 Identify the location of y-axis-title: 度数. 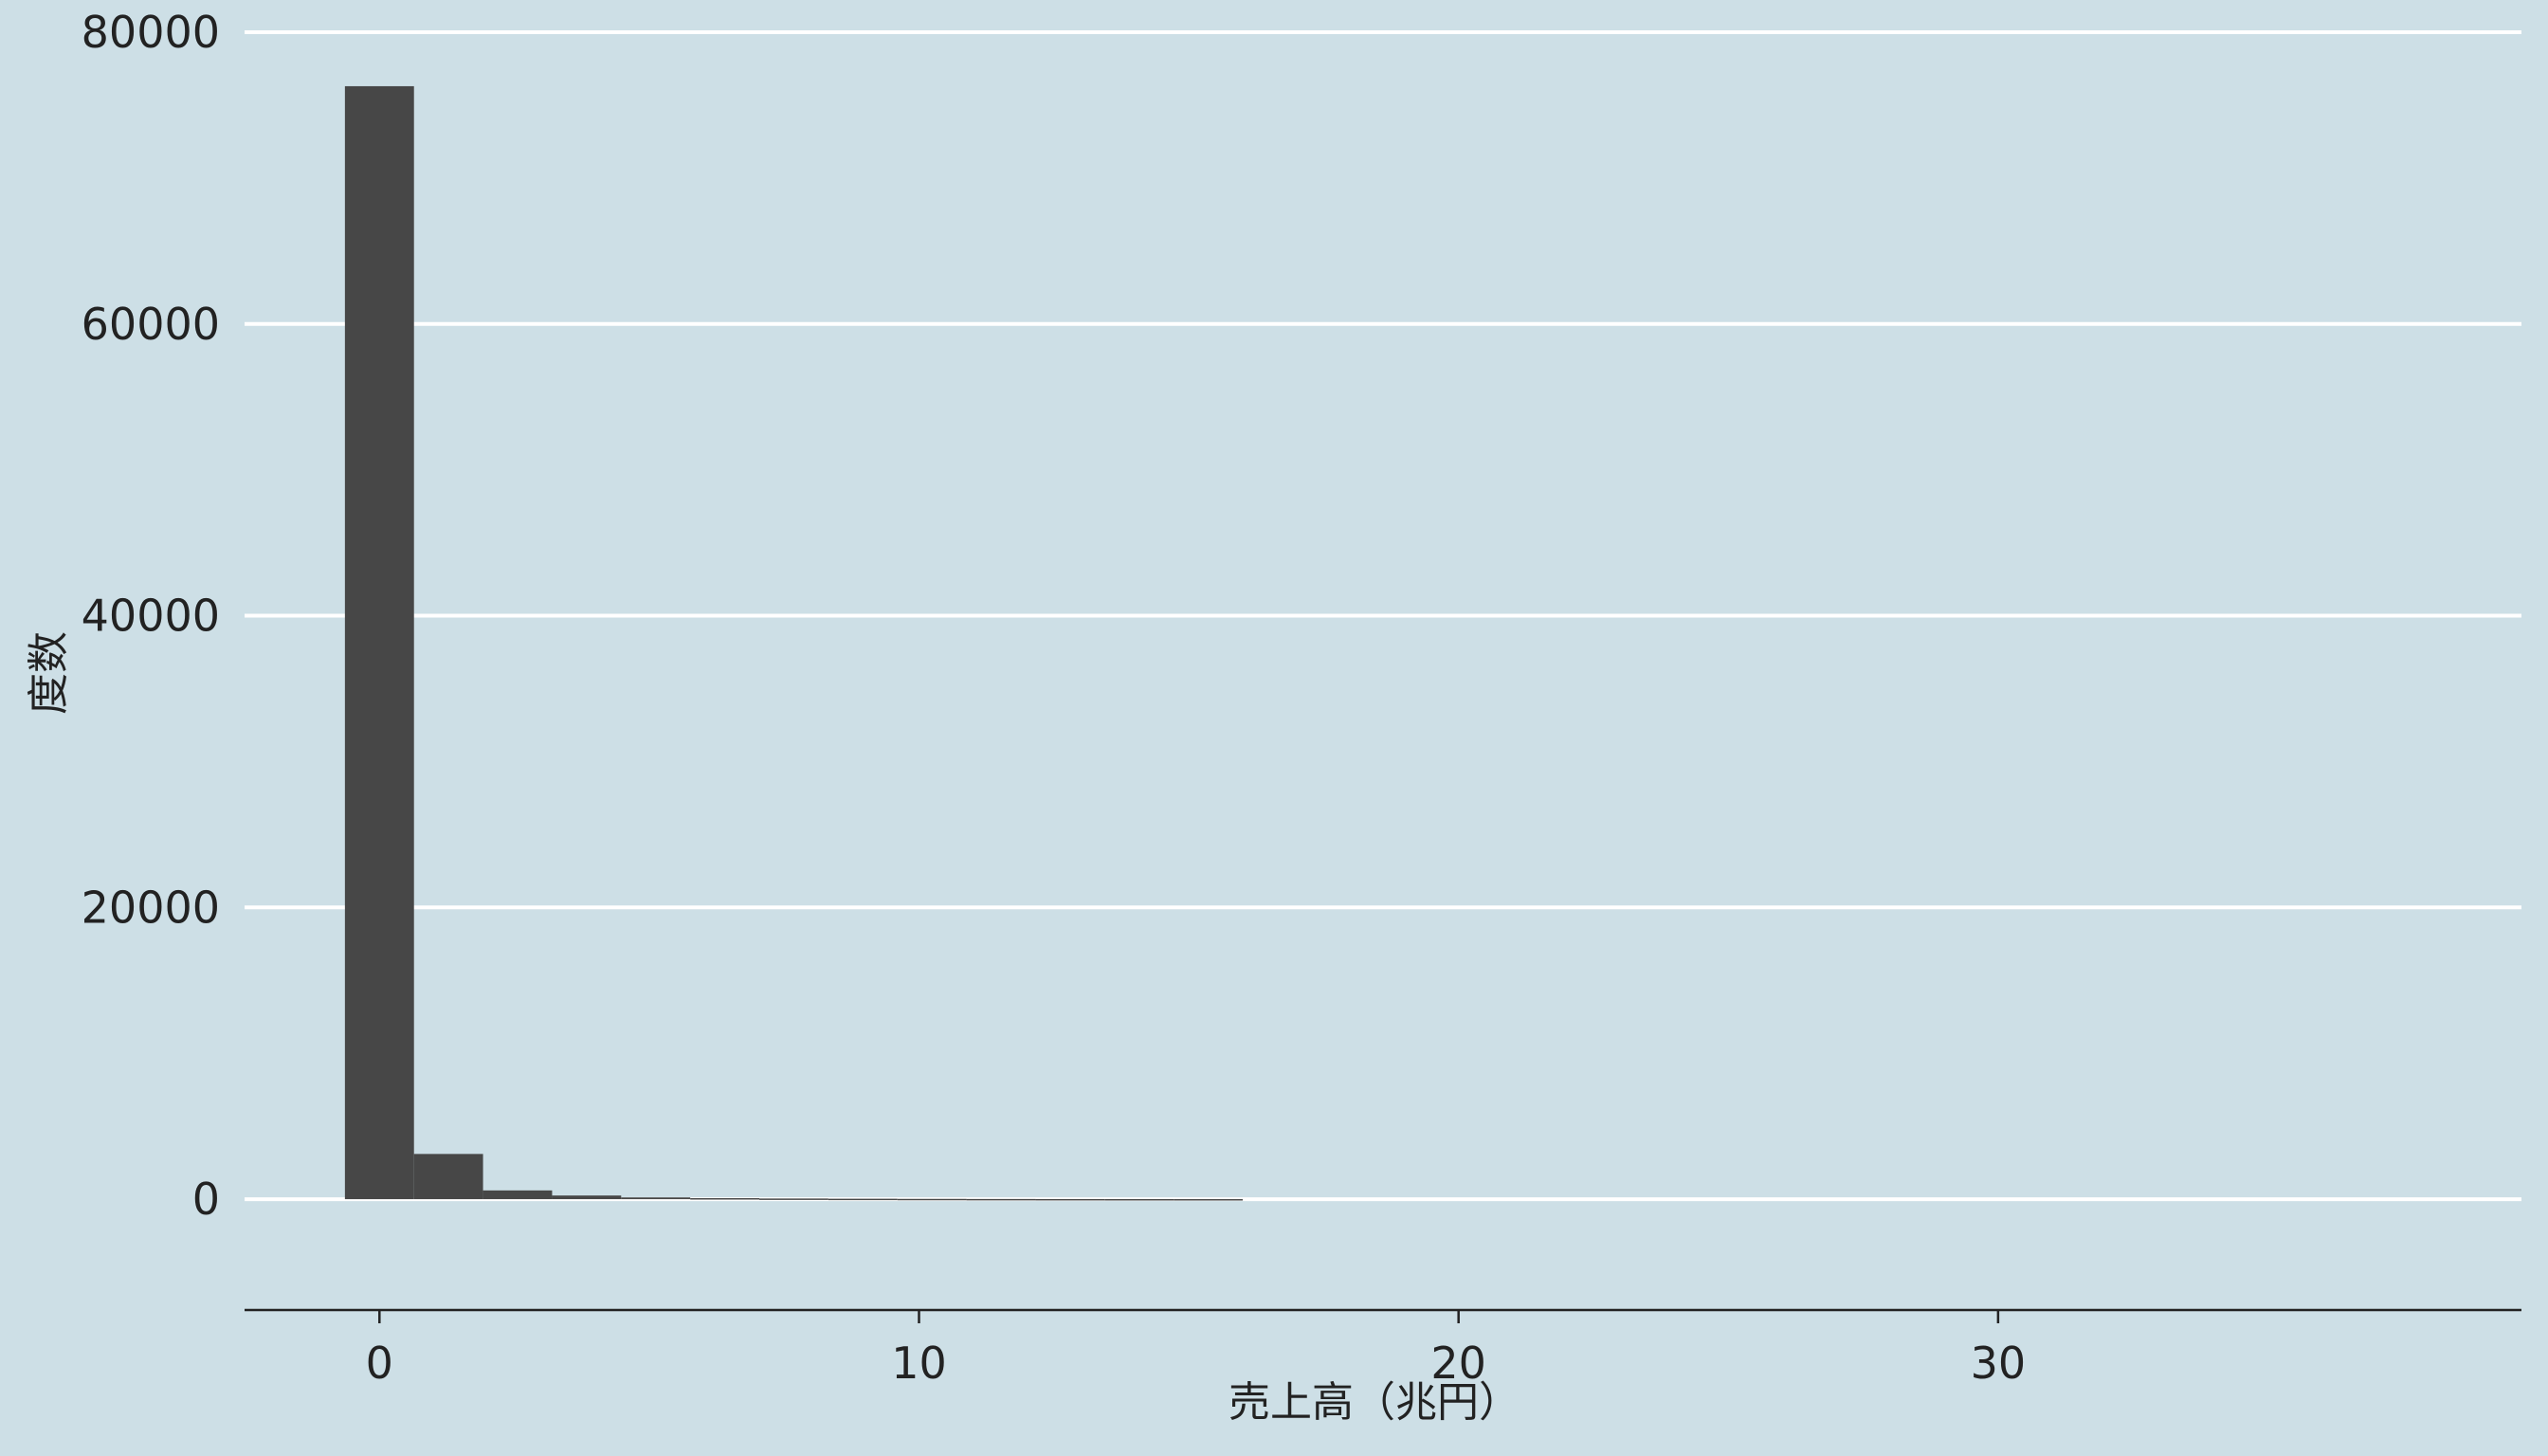
(49, 673).